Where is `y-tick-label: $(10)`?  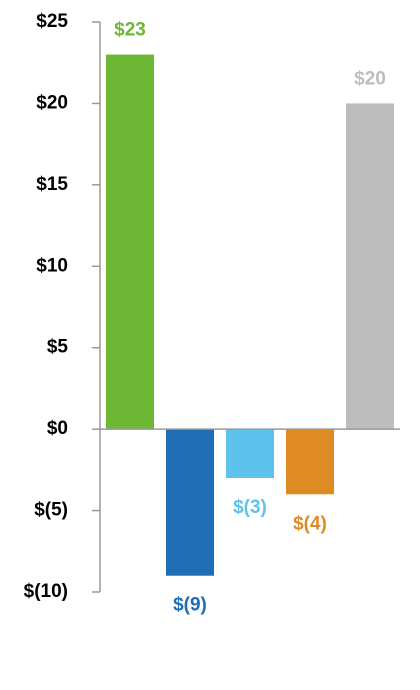 y-tick-label: $(10) is located at coordinates (46, 591).